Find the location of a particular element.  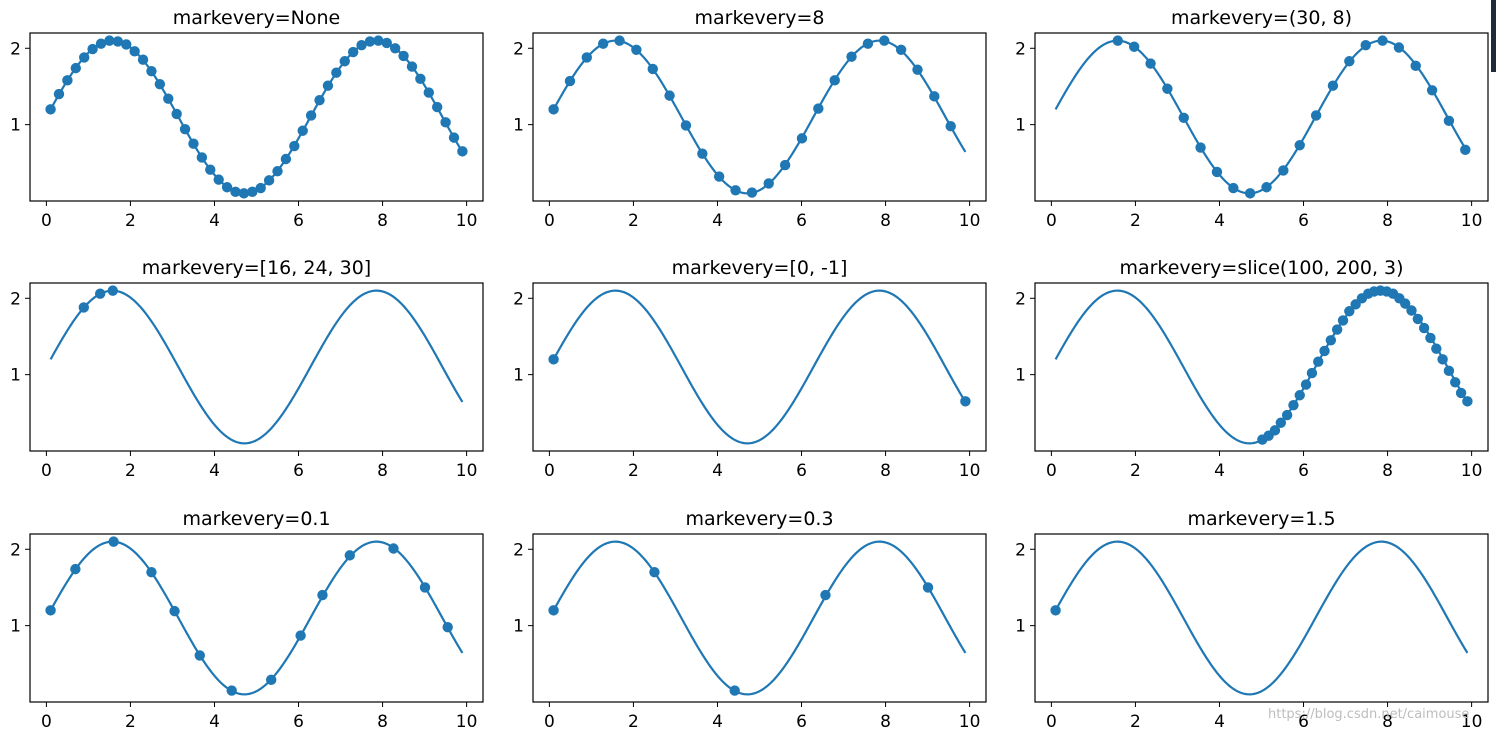

subplot-title: markevery=1.5 is located at coordinates (1261, 519).